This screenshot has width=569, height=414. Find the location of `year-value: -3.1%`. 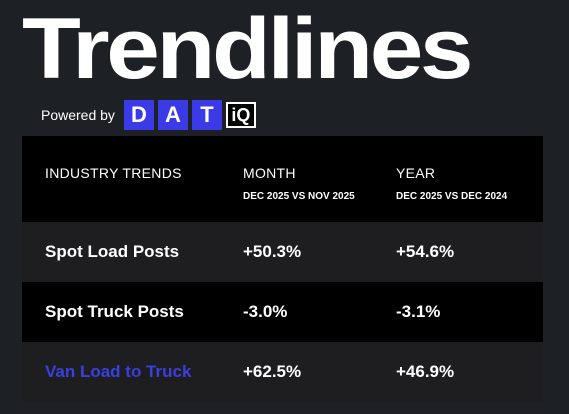

year-value: -3.1% is located at coordinates (418, 311).